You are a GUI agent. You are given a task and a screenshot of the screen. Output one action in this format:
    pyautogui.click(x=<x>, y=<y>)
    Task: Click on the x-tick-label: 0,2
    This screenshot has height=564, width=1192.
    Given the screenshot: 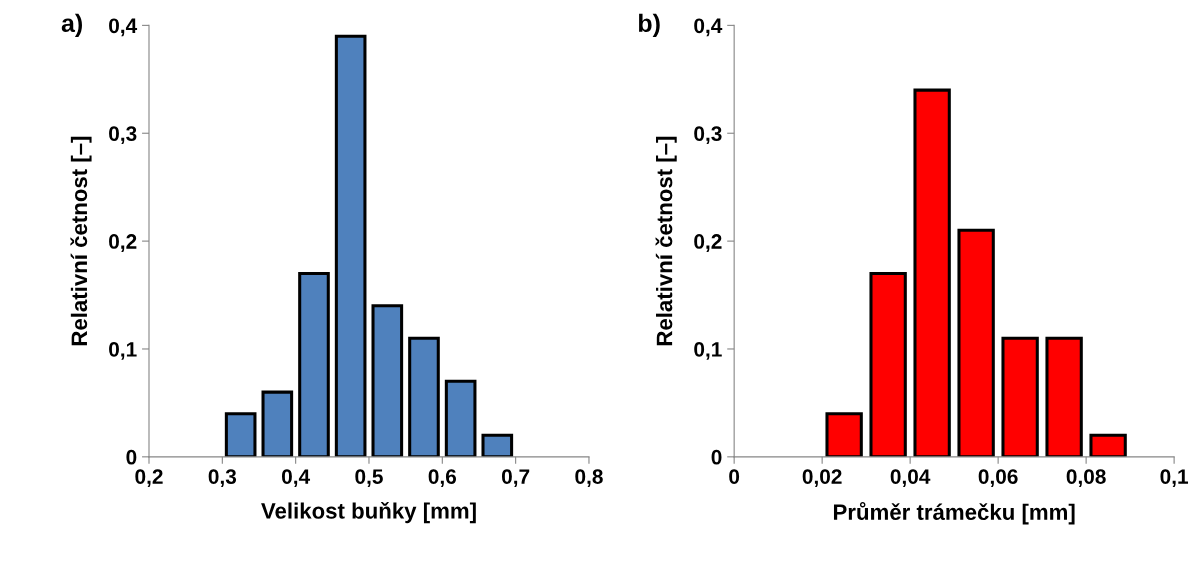 What is the action you would take?
    pyautogui.click(x=149, y=478)
    